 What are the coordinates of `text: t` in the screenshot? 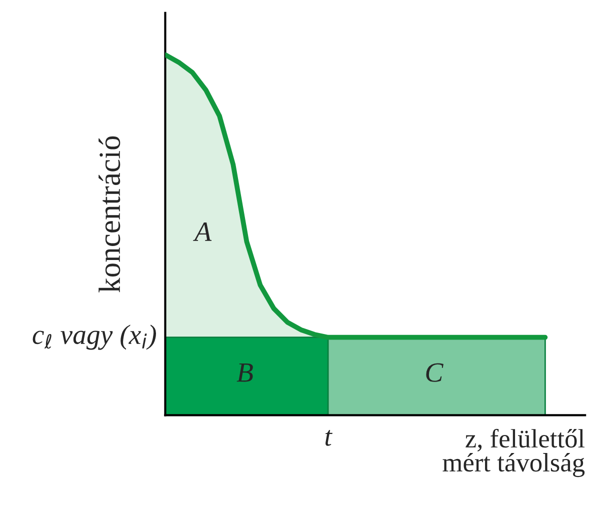 It's located at (328, 438).